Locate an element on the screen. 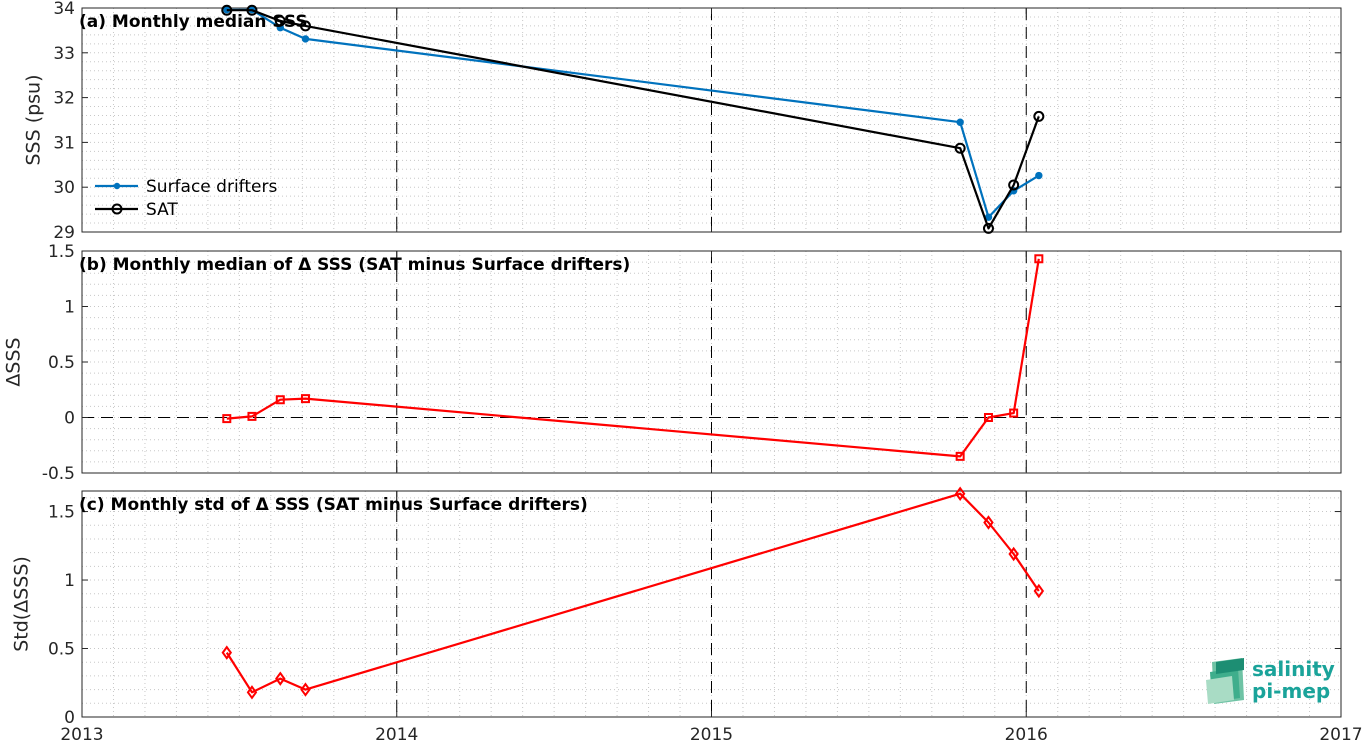 This screenshot has height=745, width=1363. y-axis-label: ΔSSS is located at coordinates (14, 361).